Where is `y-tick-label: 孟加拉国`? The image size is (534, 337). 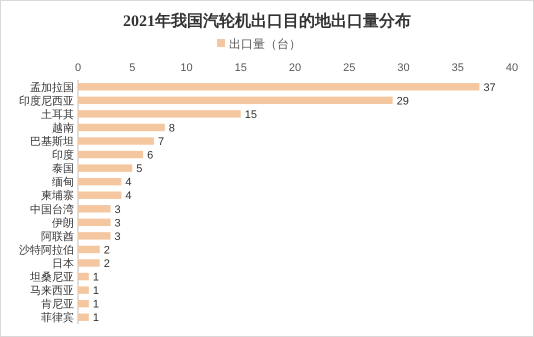
y-tick-label: 孟加拉国 is located at coordinates (52, 87).